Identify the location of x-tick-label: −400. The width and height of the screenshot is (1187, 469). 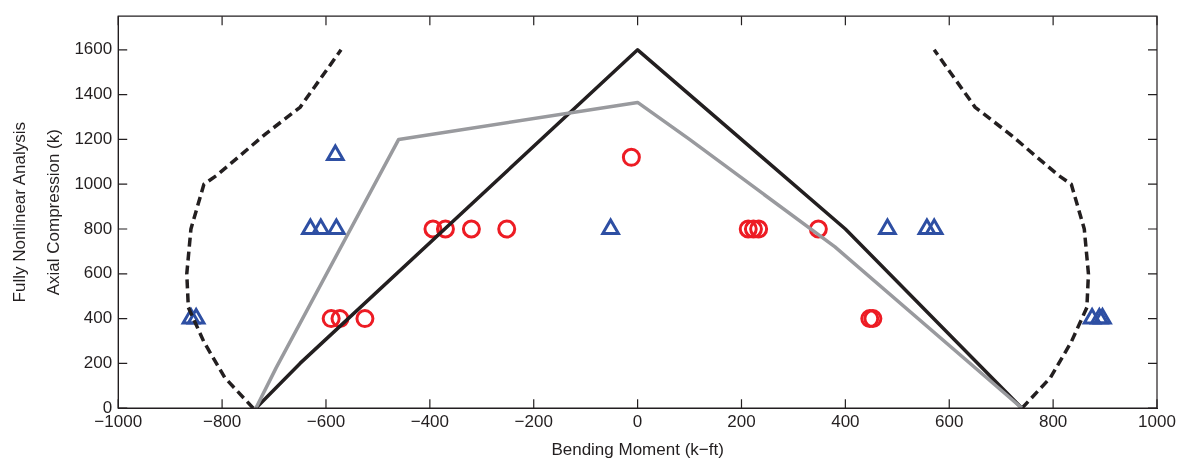
(429, 422).